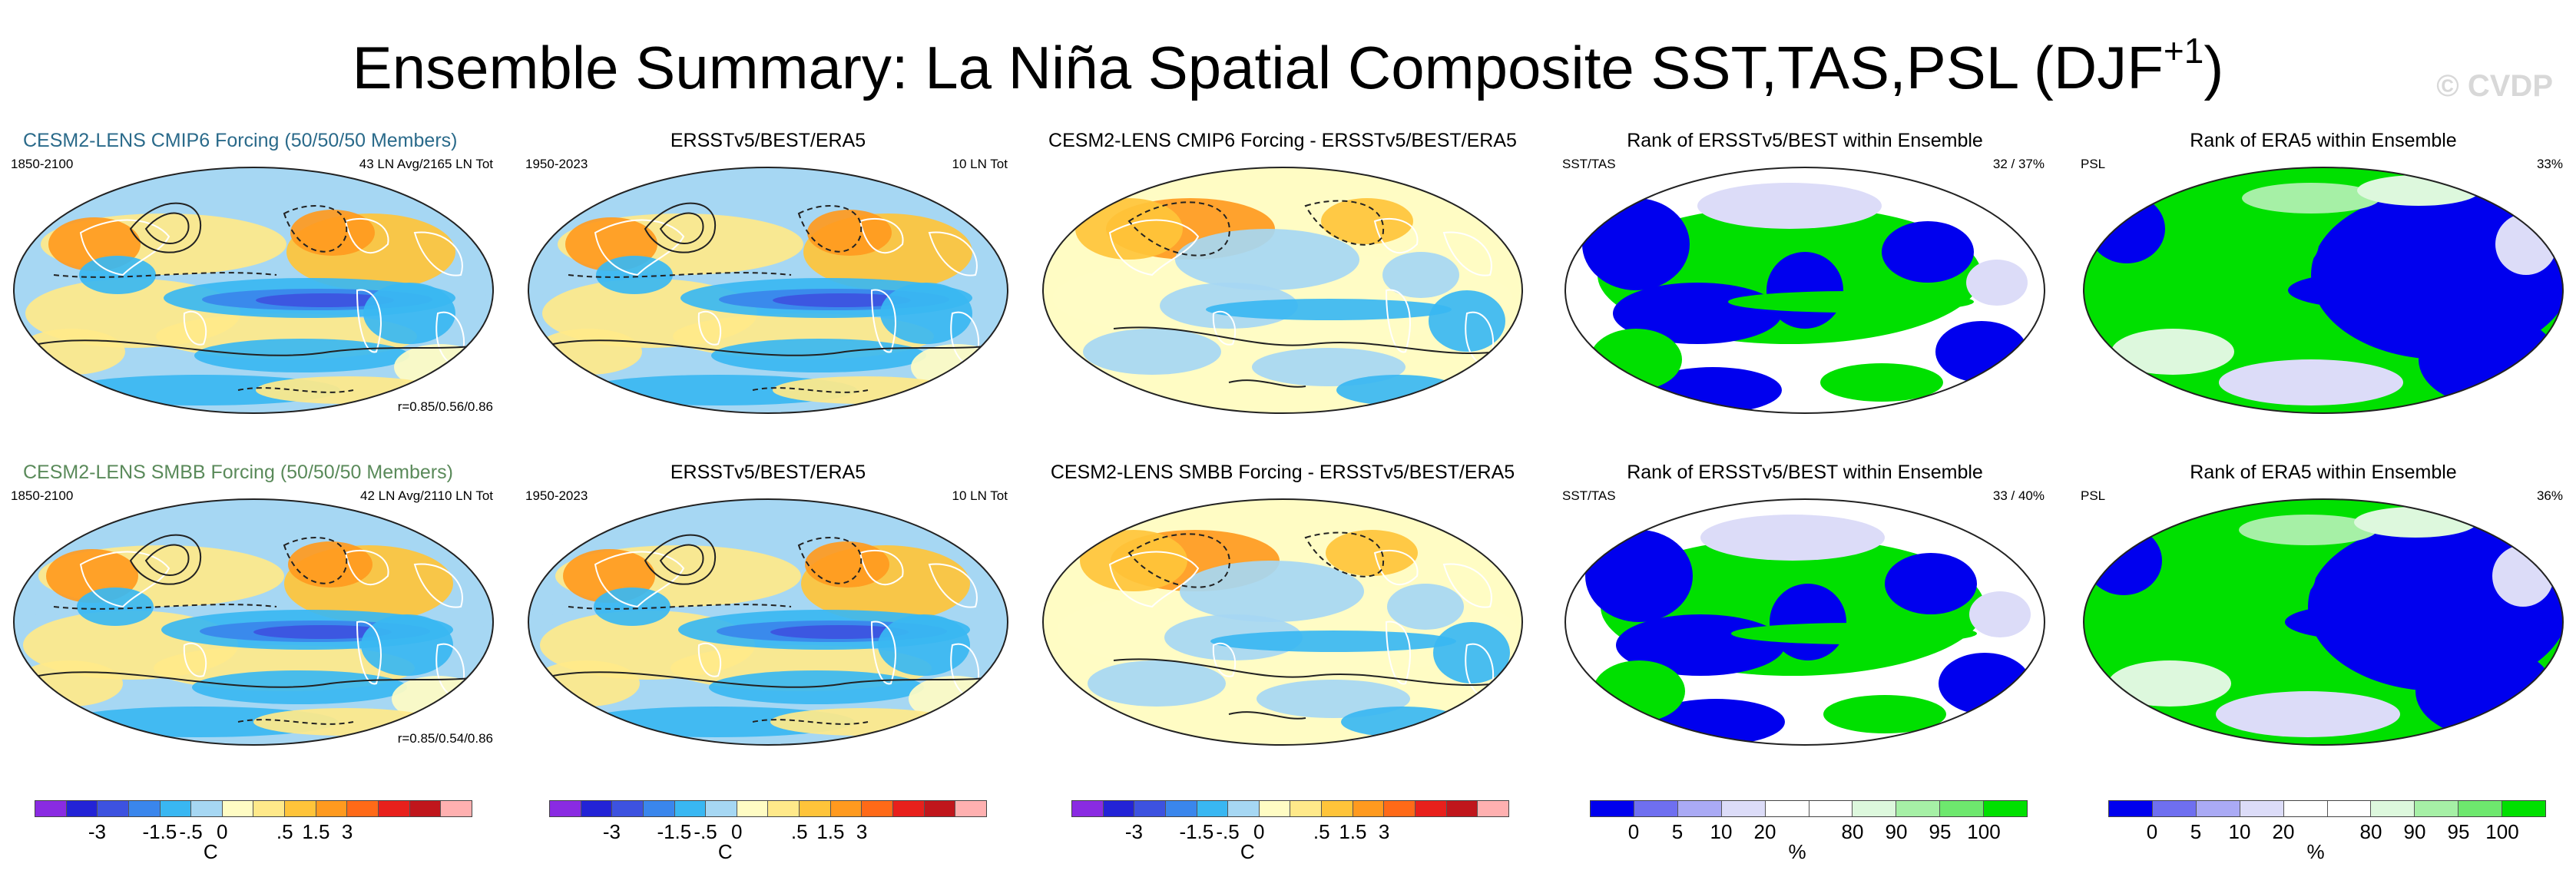 This screenshot has height=887, width=2576. I want to click on panel-variable: PSL, so click(2093, 495).